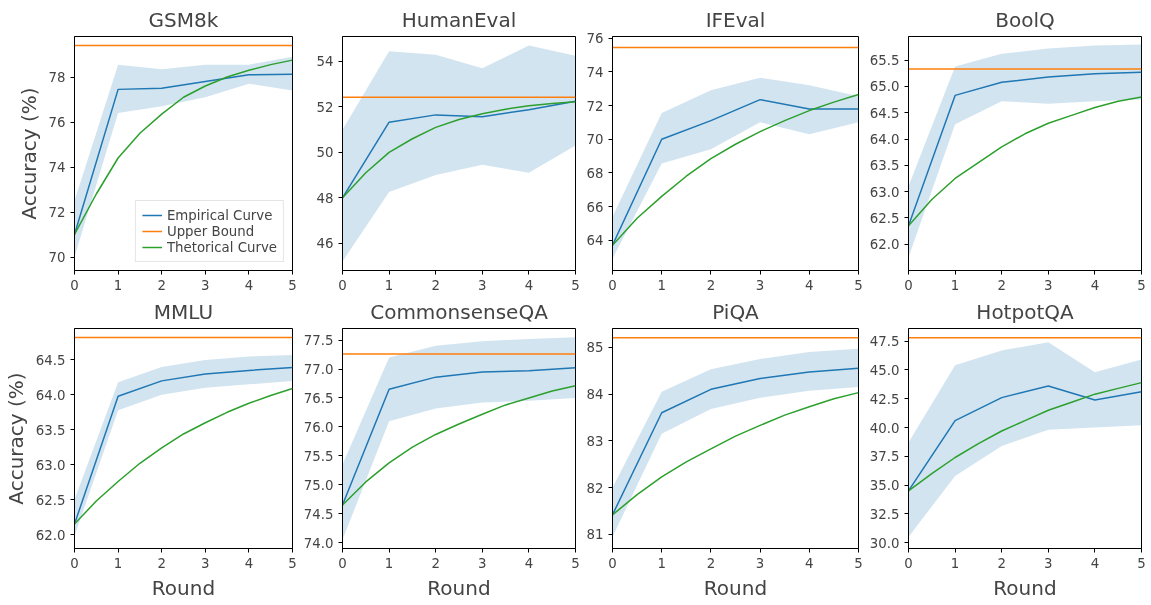  What do you see at coordinates (221, 247) in the screenshot?
I see `legend-label: Thetorical Curve` at bounding box center [221, 247].